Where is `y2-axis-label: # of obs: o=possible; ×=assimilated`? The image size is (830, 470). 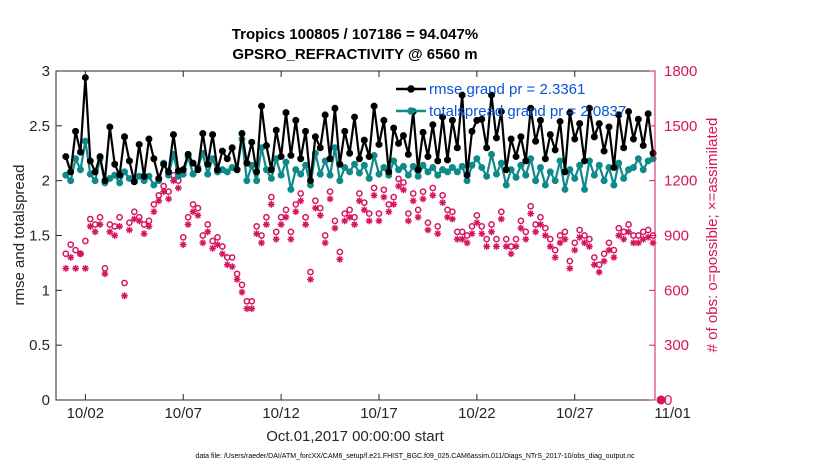 y2-axis-label: # of obs: o=possible; ×=assimilated is located at coordinates (712, 235).